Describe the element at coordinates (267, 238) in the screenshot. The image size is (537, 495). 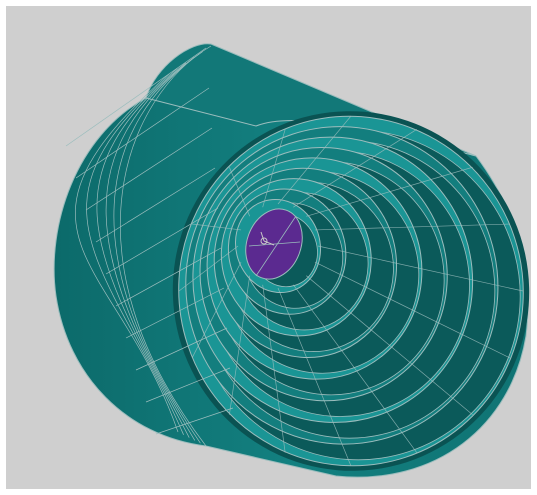
I see `axis-triad-icon` at that location.